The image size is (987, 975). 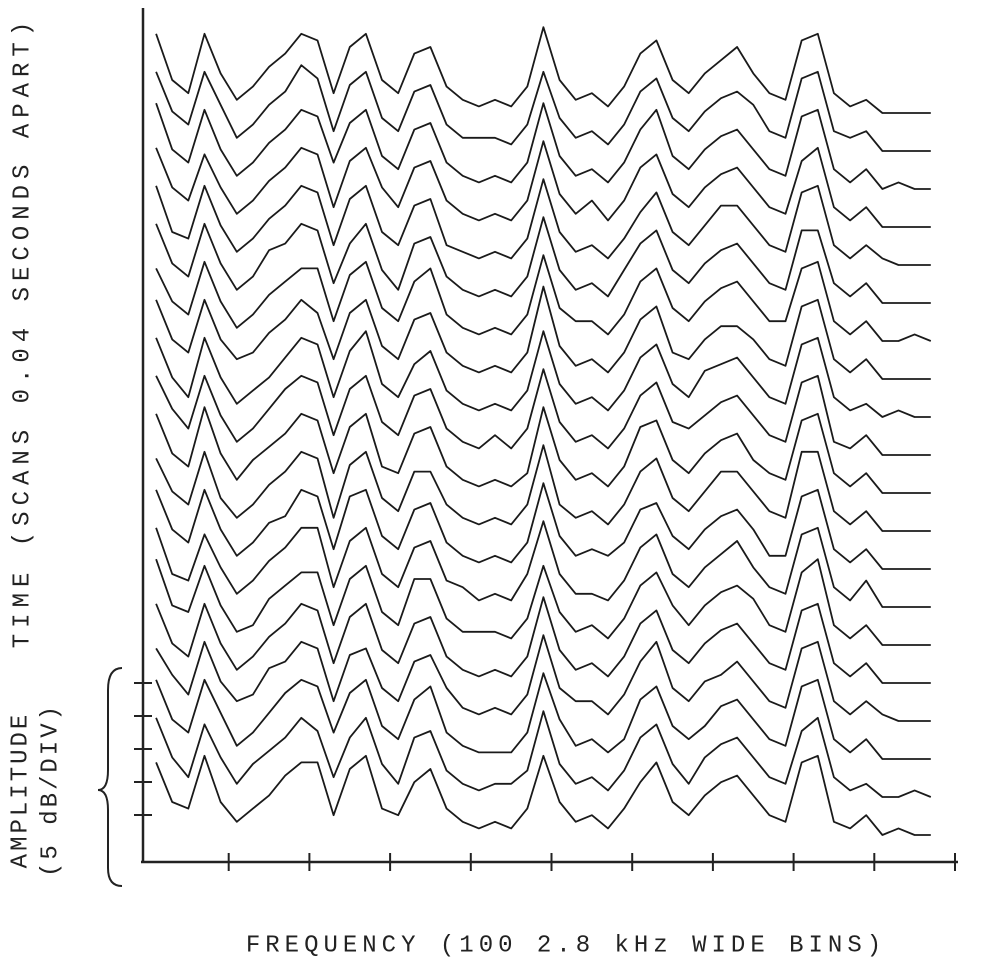 I want to click on amplitude-bracket, so click(x=110, y=777).